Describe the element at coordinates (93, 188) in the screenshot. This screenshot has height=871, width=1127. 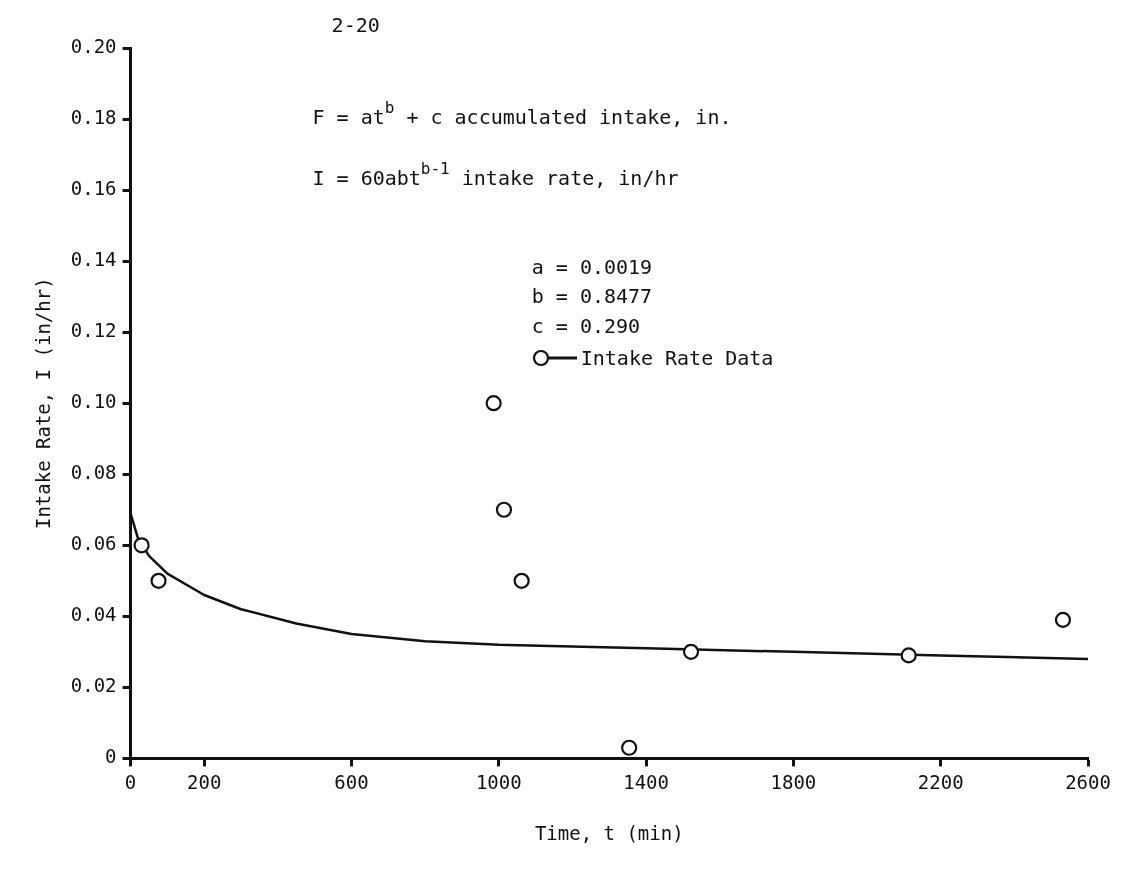
I see `y-tick-label: 0.16` at that location.